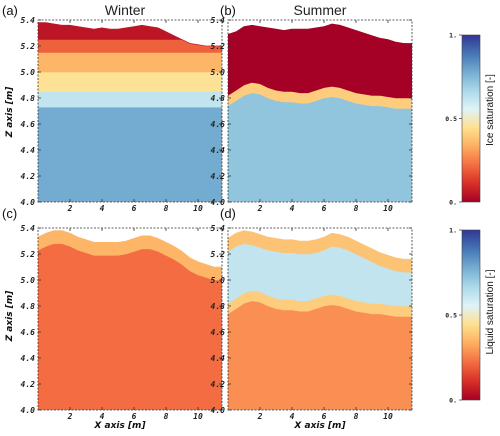  Describe the element at coordinates (320, 10) in the screenshot. I see `column-title-summer: Summer` at that location.